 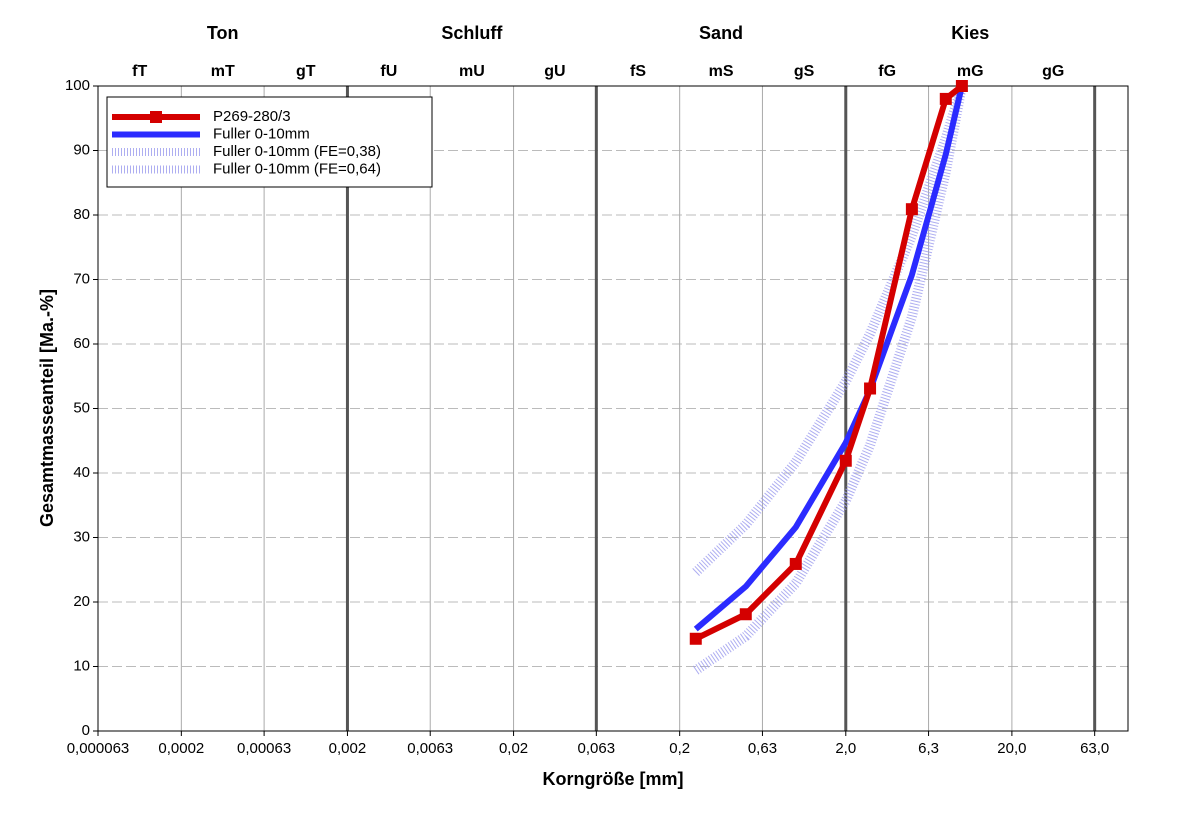 What do you see at coordinates (472, 71) in the screenshot?
I see `subclass-label: mU` at bounding box center [472, 71].